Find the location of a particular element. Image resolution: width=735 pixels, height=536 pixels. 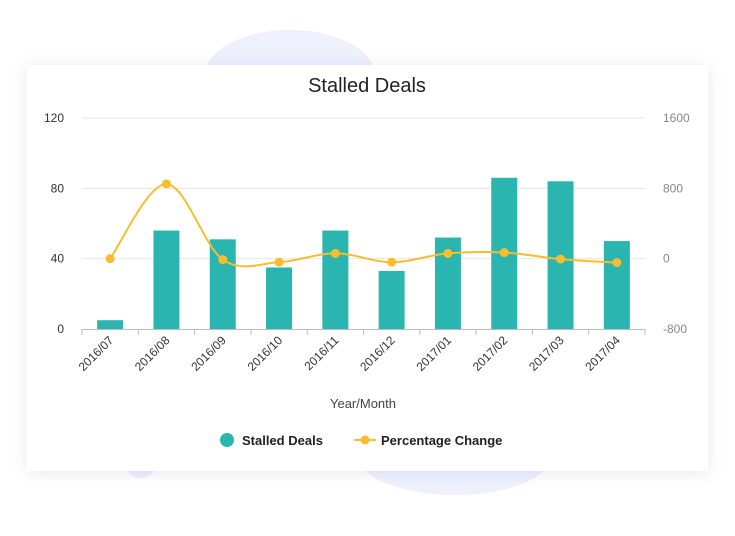

x-axis-title: Year/Month is located at coordinates (363, 403).